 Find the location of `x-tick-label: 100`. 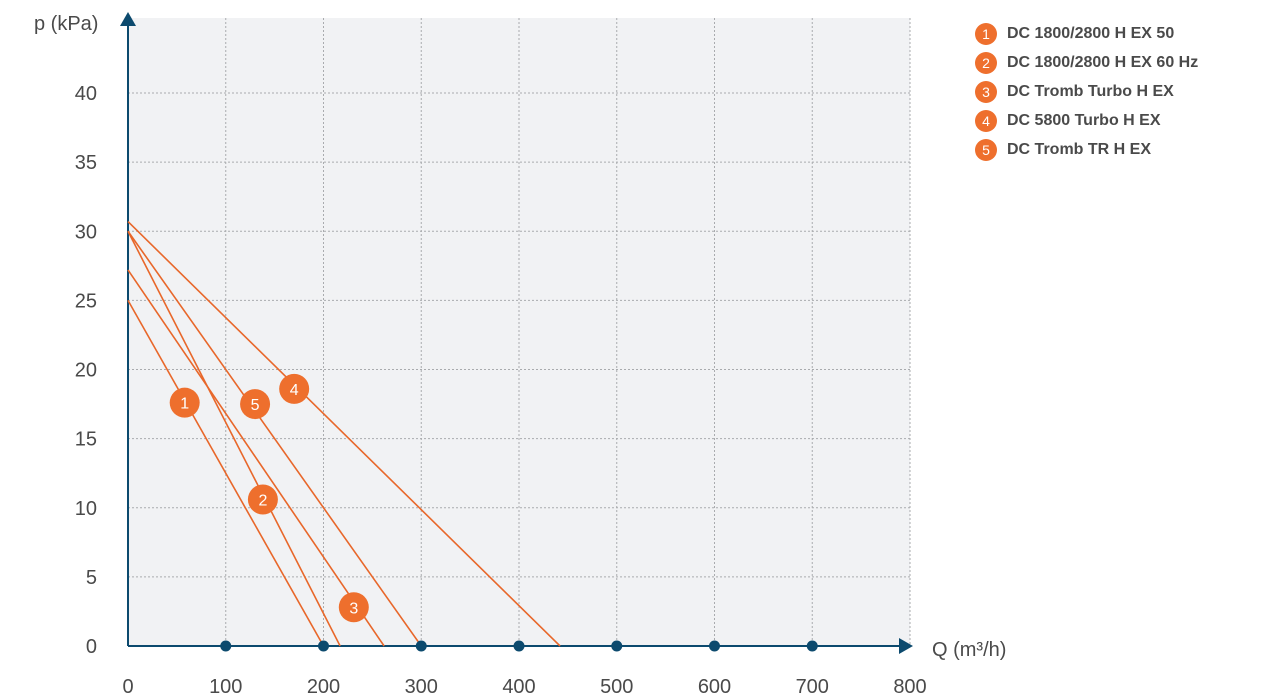

x-tick-label: 100 is located at coordinates (225, 687).